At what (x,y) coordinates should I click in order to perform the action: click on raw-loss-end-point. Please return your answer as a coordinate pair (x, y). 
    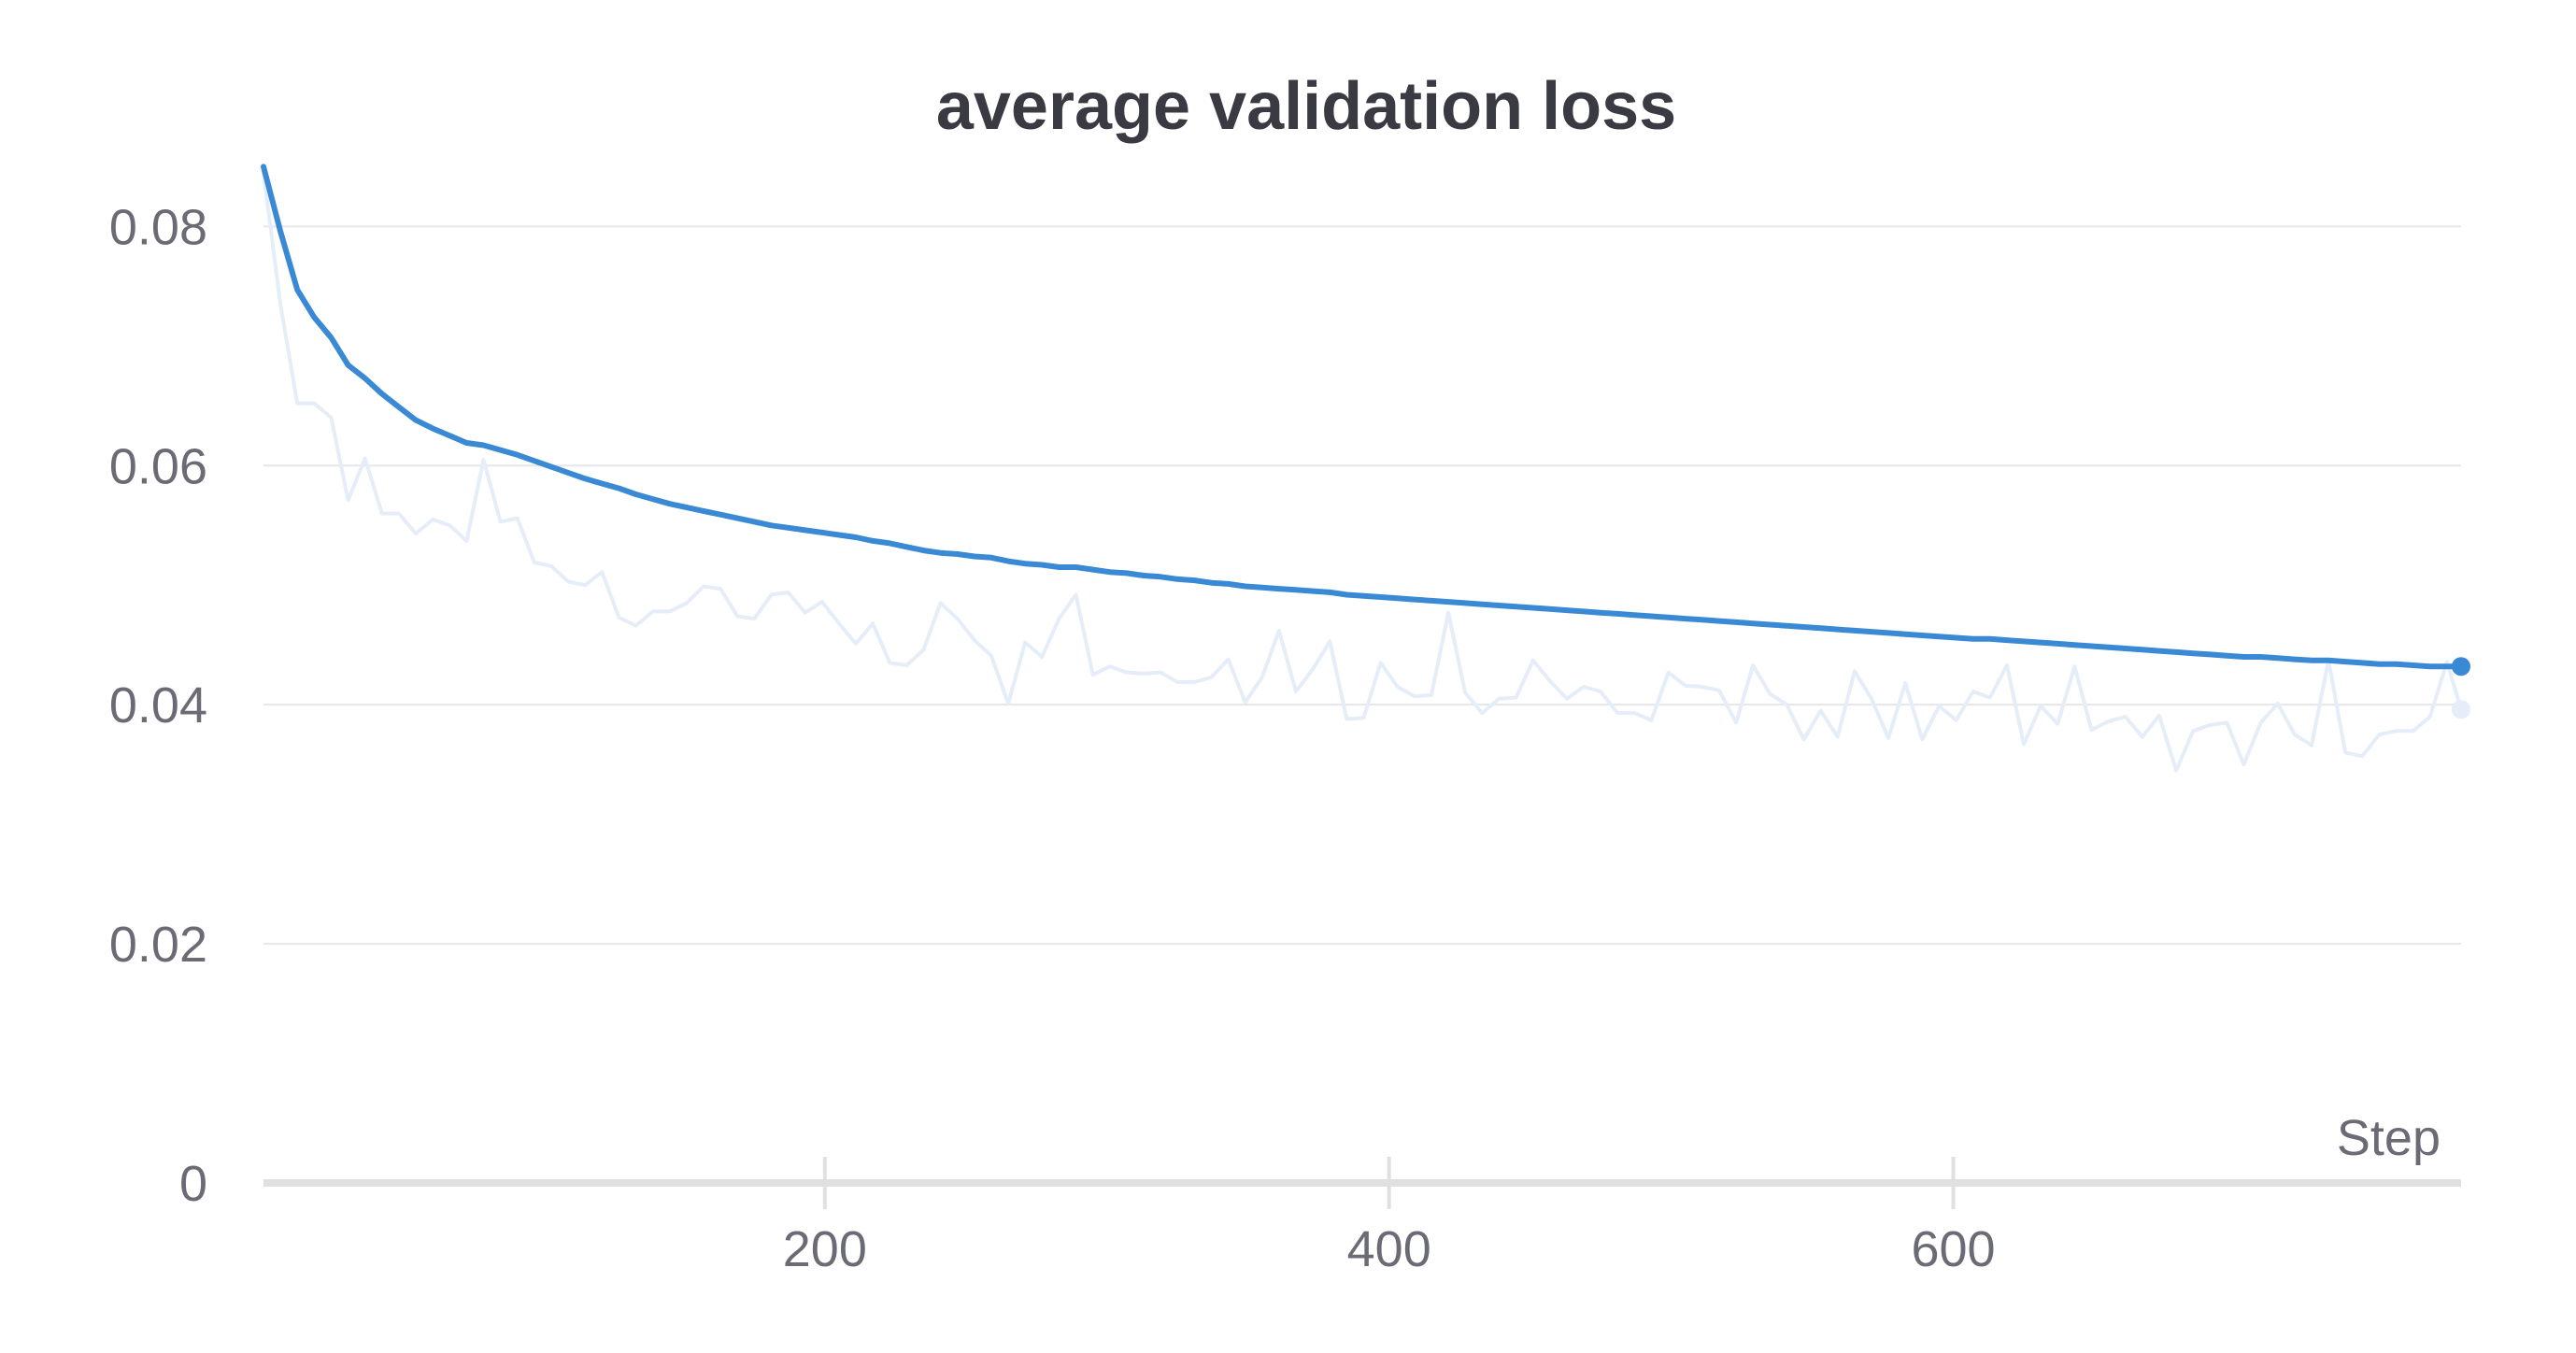
    Looking at the image, I should click on (2461, 709).